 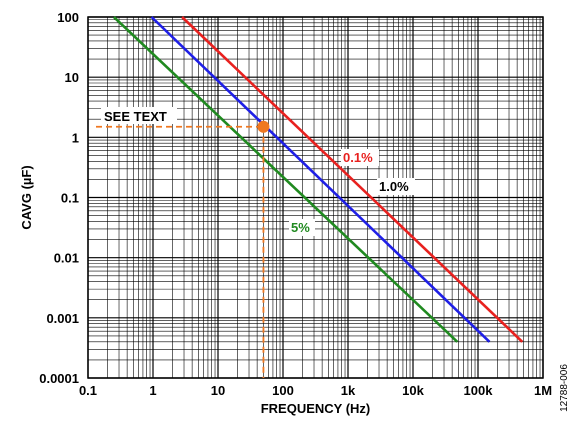 I want to click on x-tick-label: 100, so click(x=283, y=390).